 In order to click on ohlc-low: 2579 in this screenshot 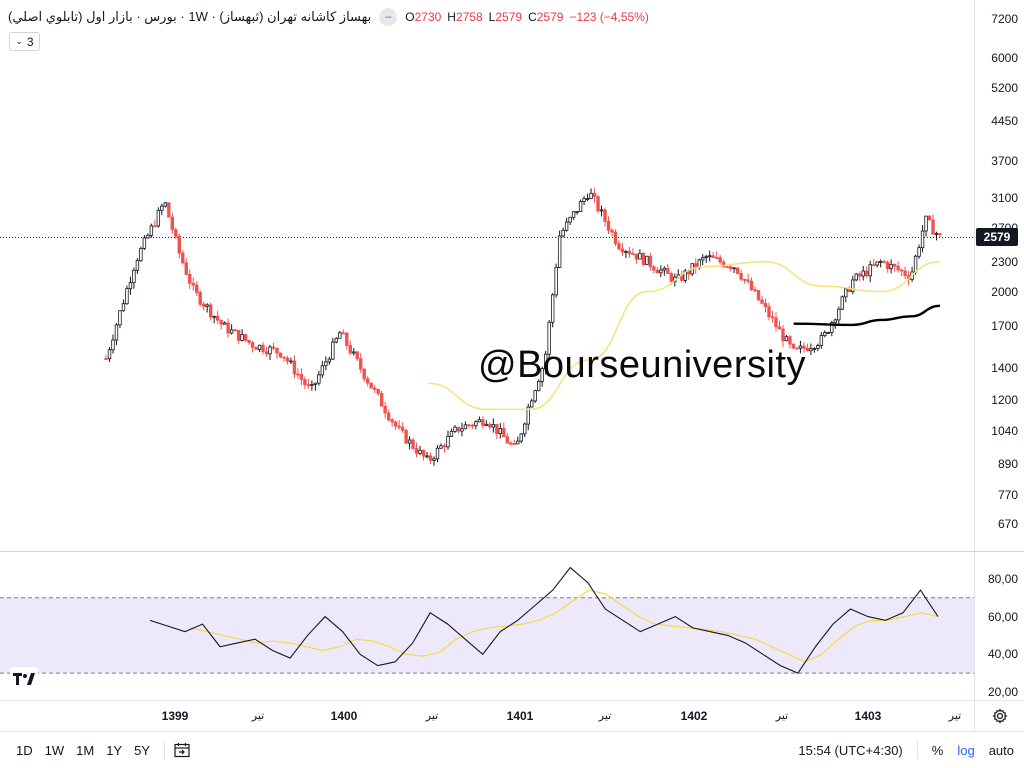, I will do `click(509, 17)`.